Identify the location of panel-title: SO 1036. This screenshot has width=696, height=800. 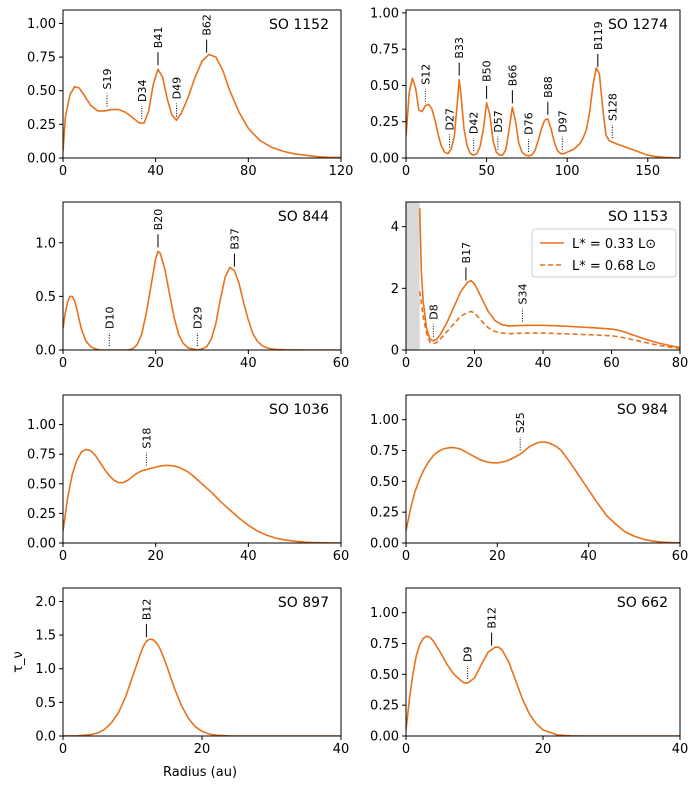
(299, 410).